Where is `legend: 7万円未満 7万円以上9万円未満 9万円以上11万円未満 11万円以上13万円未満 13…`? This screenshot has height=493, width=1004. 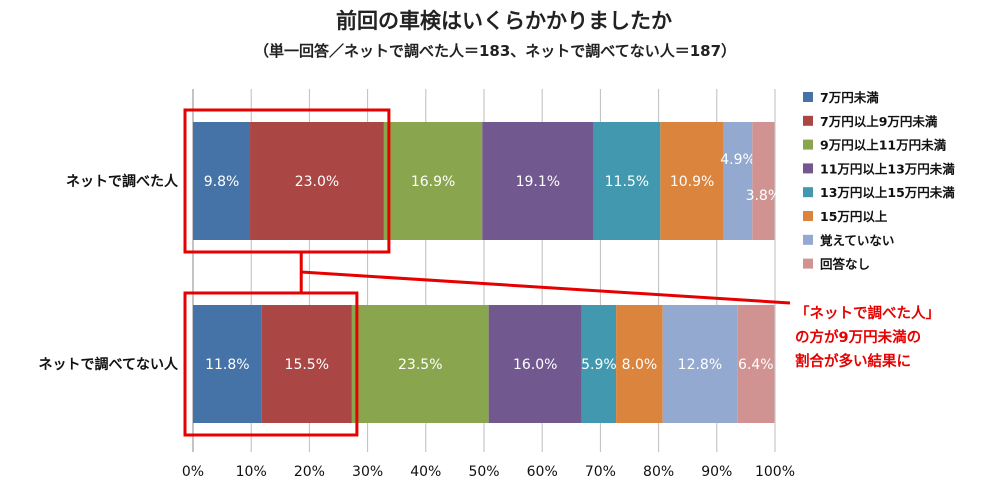
legend: 7万円未満 7万円以上9万円未満 9万円以上11万円未満 11万円以上13万円未満 13… is located at coordinates (879, 181).